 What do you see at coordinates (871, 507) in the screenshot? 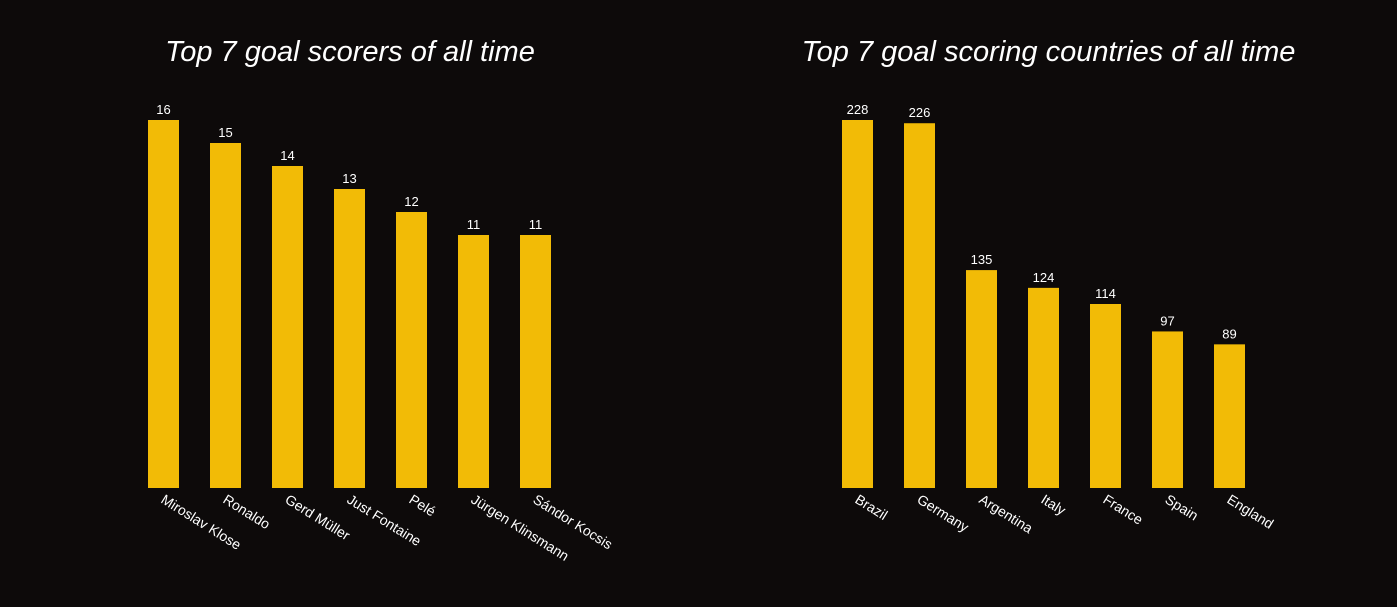
I see `x-tick-label: Brazil` at bounding box center [871, 507].